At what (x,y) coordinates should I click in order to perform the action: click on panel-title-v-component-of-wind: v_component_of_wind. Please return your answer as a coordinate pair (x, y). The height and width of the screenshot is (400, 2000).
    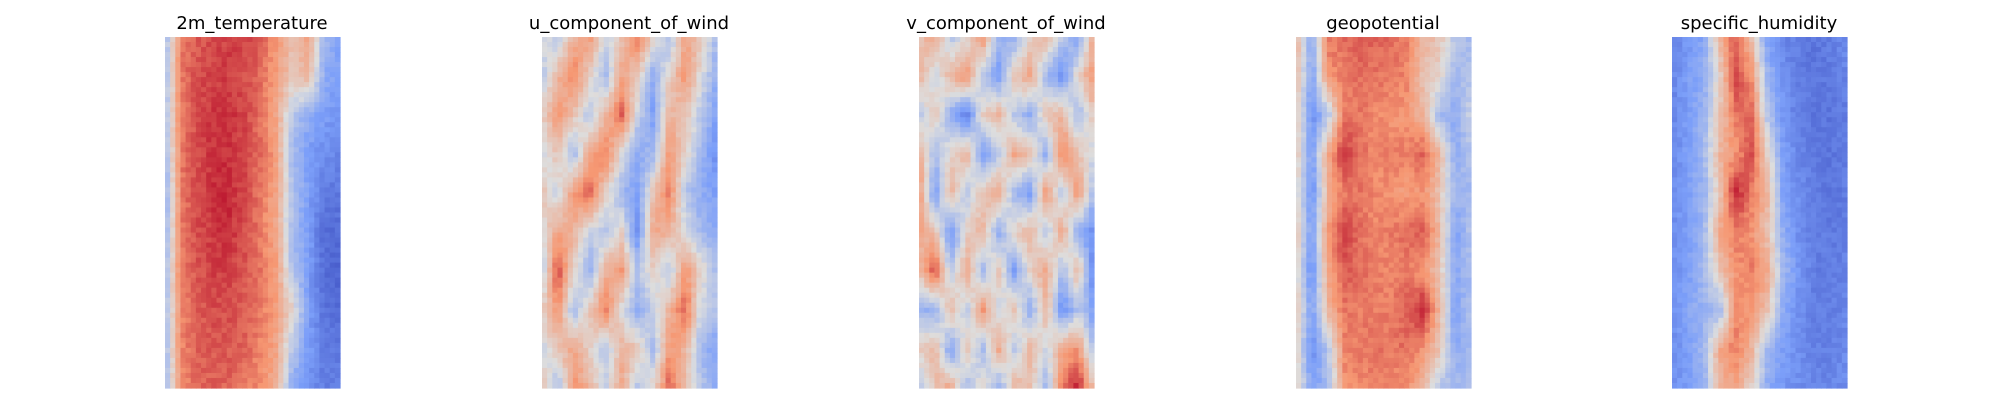
    Looking at the image, I should click on (1005, 23).